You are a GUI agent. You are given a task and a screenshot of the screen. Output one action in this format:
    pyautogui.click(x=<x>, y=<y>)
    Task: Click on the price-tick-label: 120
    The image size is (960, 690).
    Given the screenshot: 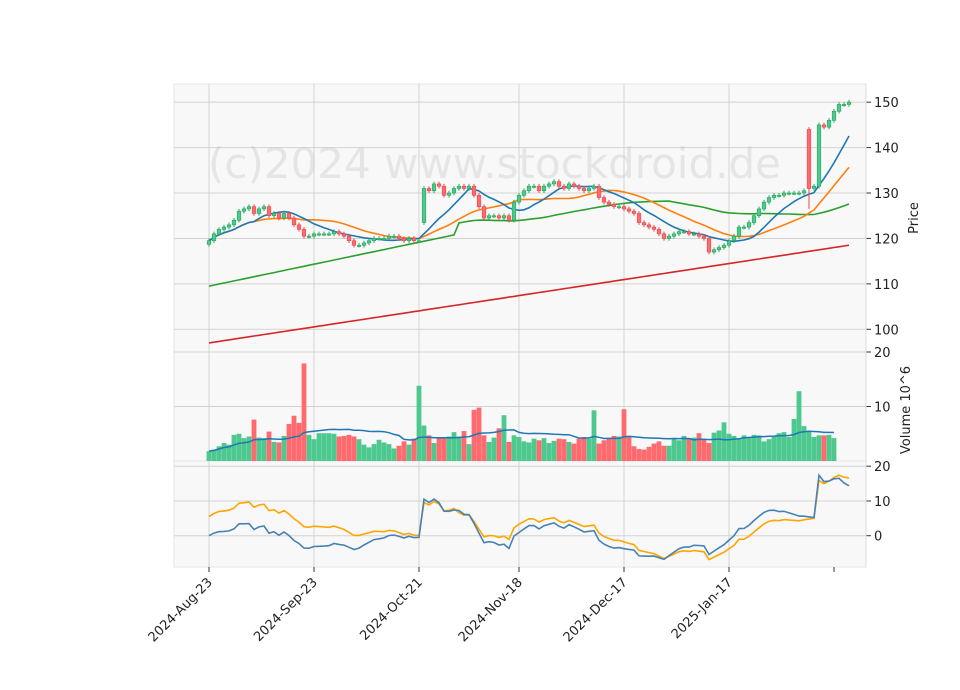 What is the action you would take?
    pyautogui.click(x=886, y=239)
    